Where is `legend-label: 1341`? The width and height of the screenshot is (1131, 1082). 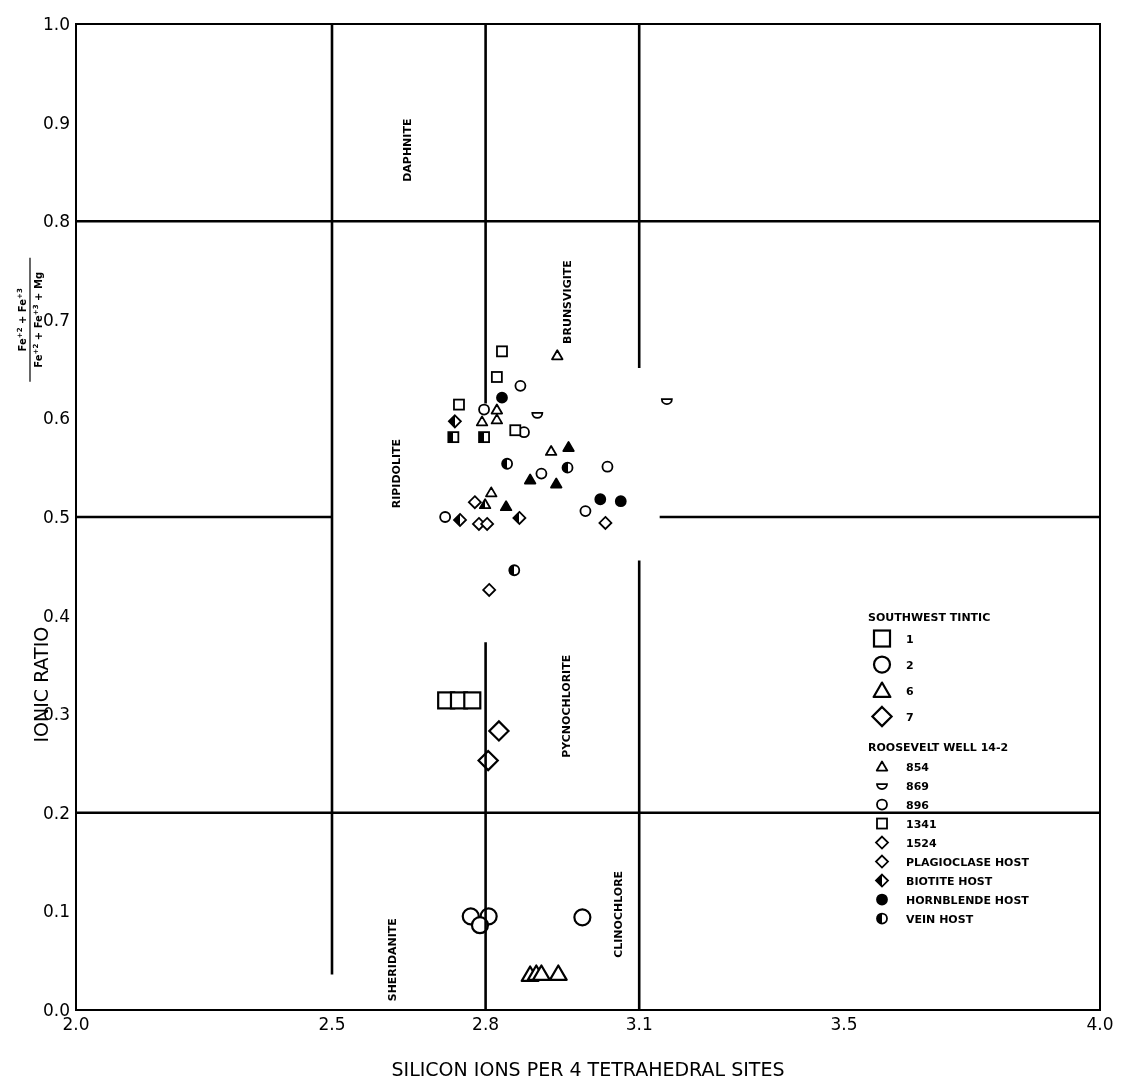 legend-label: 1341 is located at coordinates (921, 824).